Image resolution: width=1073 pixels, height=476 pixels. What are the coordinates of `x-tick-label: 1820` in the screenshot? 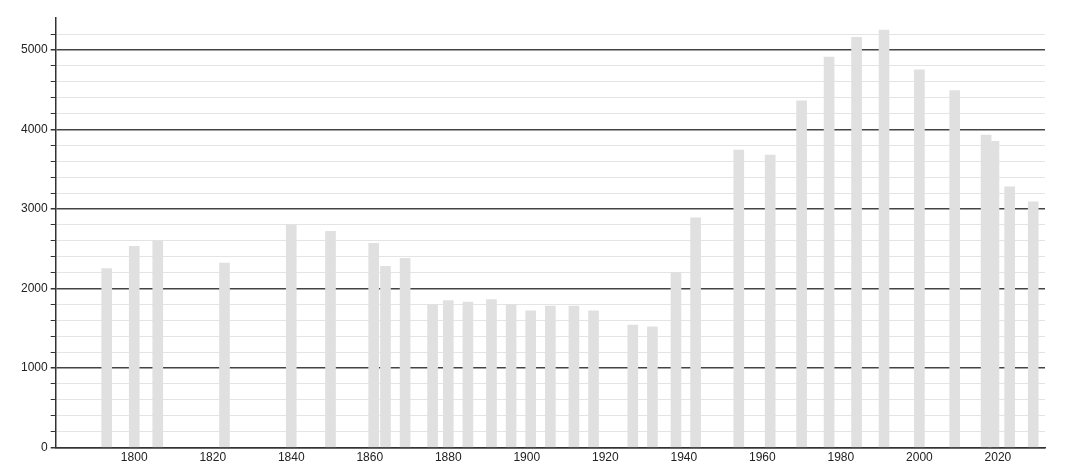 It's located at (213, 457).